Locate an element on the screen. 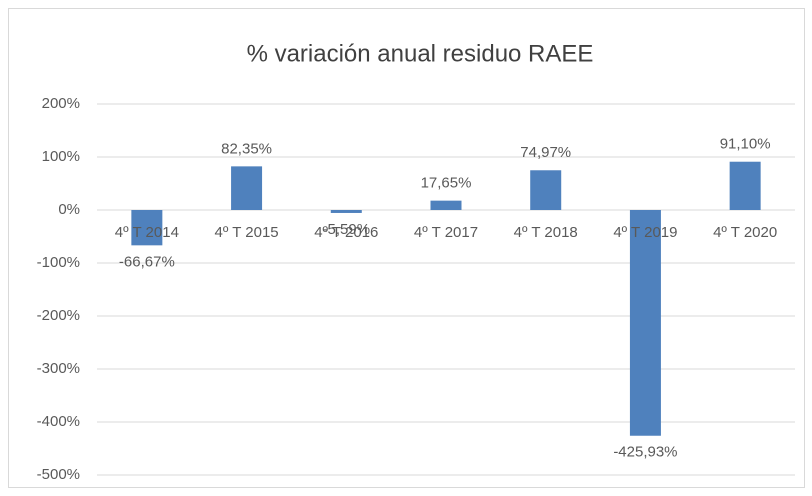 This screenshot has width=812, height=496. y-tick-label: -200% is located at coordinates (58, 315).